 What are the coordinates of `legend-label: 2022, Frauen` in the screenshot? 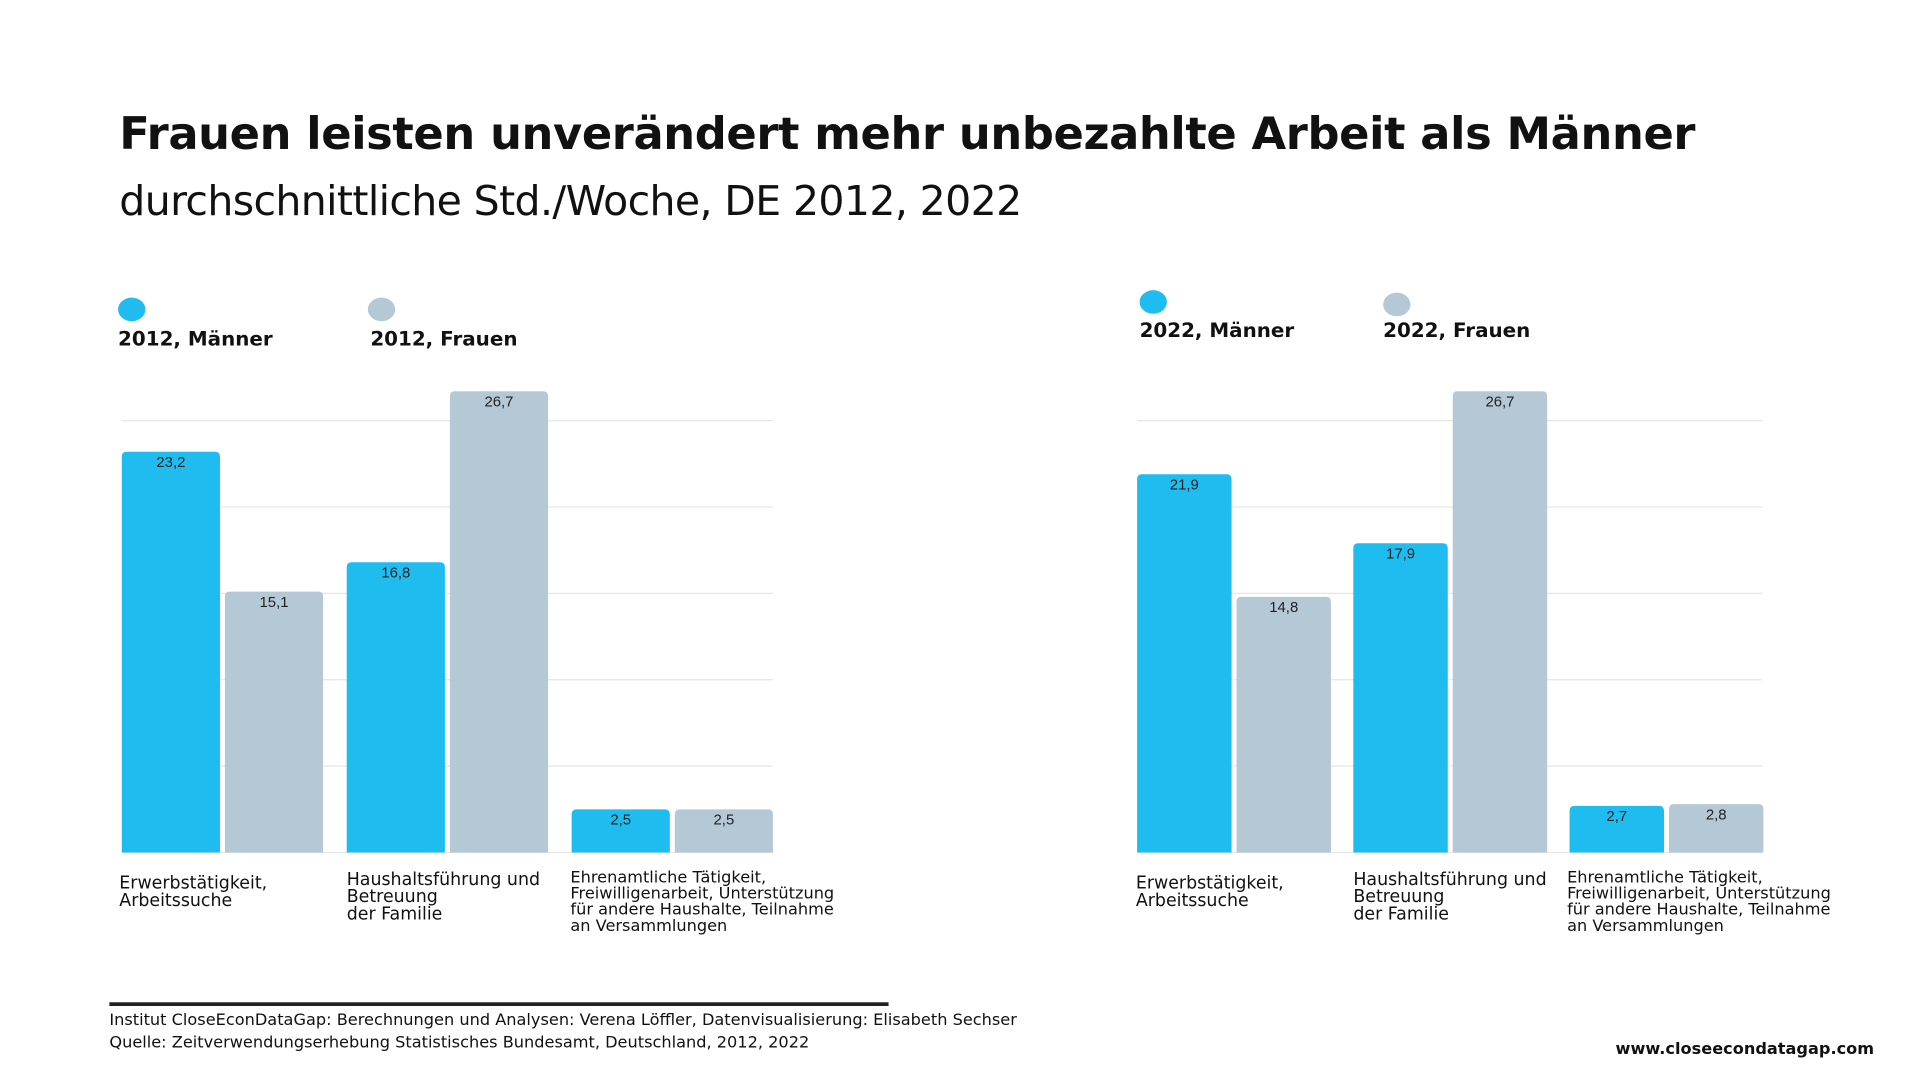 It's located at (1457, 330).